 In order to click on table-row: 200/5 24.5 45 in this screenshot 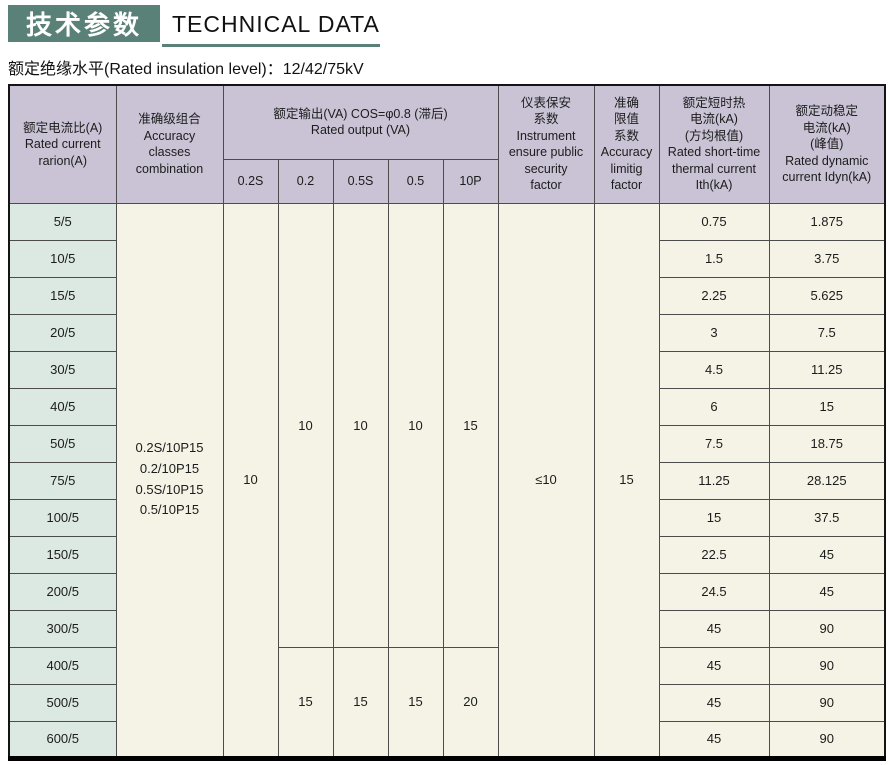, I will do `click(447, 591)`.